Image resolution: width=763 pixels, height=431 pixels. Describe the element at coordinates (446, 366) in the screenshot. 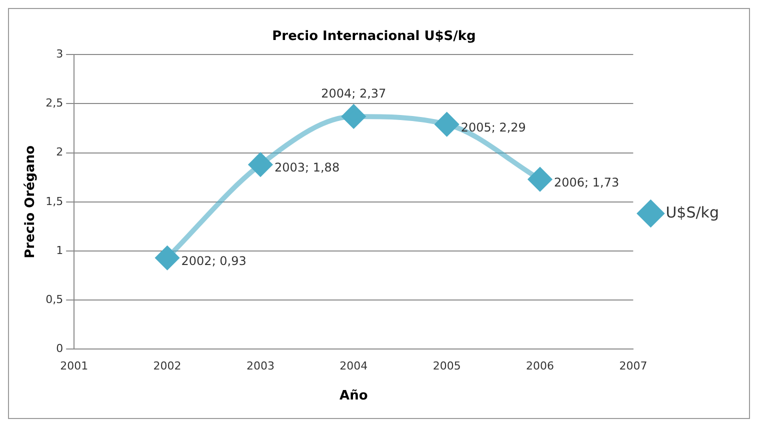

I see `x-tick-label: 2005` at that location.